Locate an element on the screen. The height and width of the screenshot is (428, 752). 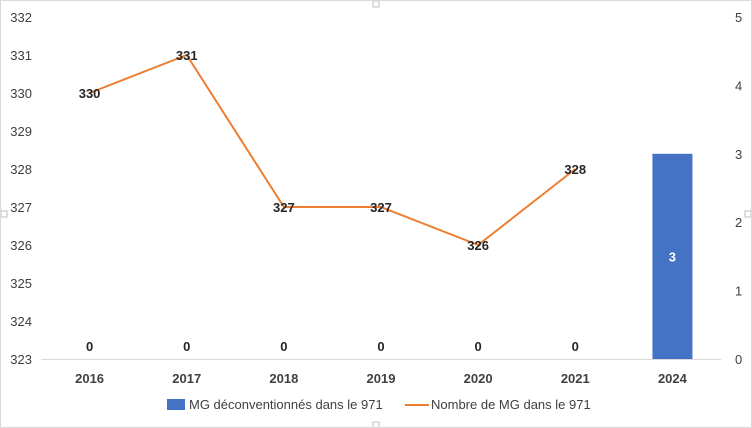
bar is located at coordinates (672, 256).